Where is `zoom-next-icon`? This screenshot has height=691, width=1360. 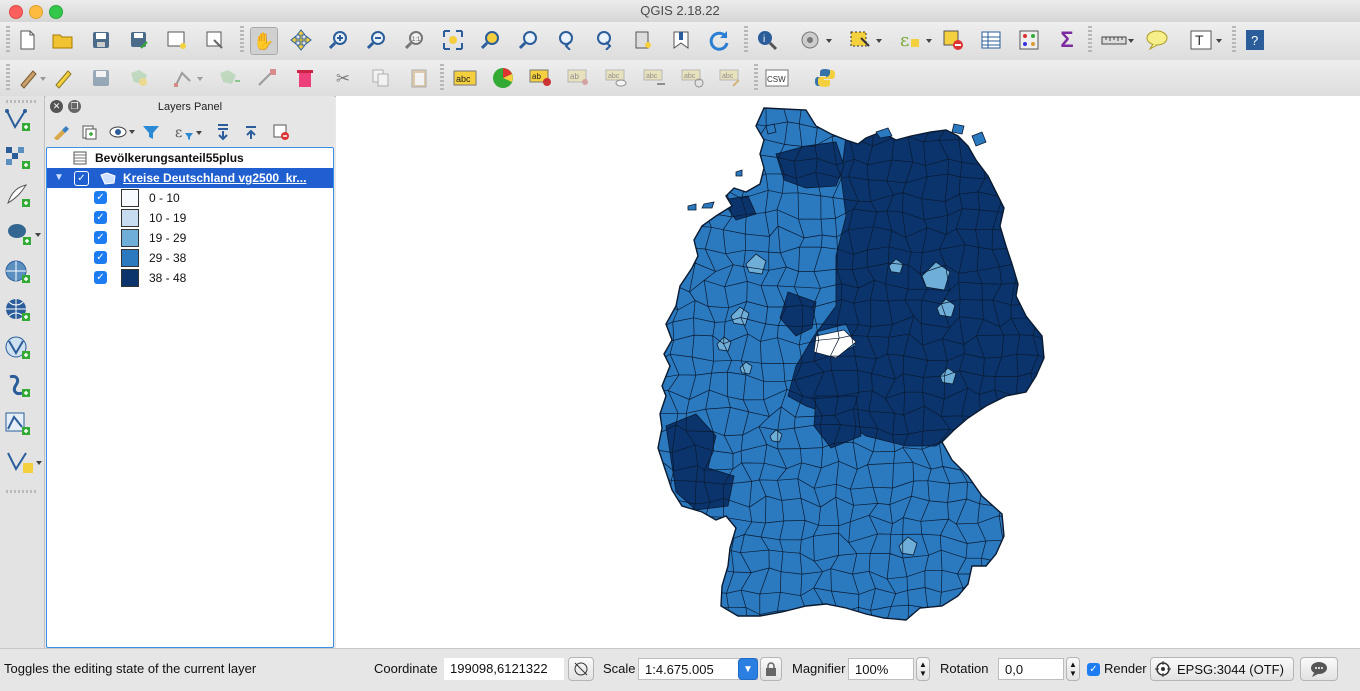 zoom-next-icon is located at coordinates (605, 40).